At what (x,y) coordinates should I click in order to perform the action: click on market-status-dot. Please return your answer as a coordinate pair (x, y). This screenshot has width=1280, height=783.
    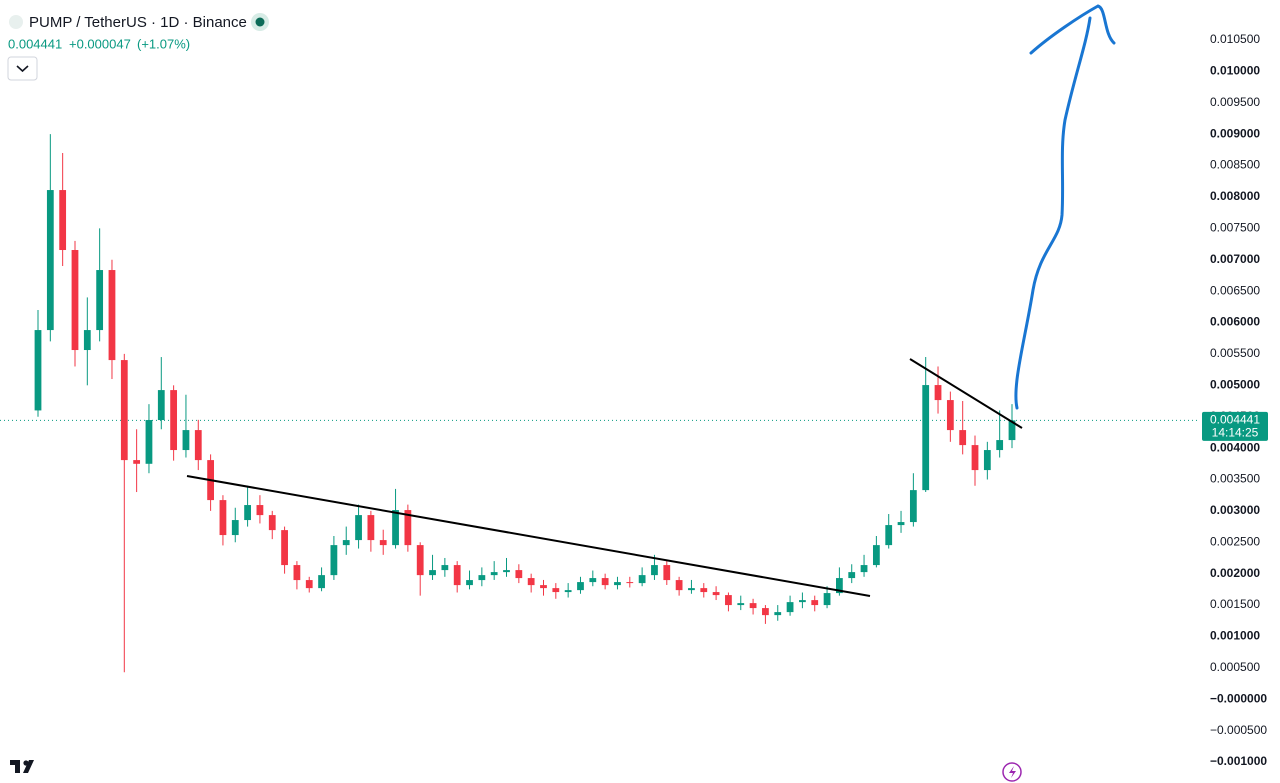
    Looking at the image, I should click on (260, 22).